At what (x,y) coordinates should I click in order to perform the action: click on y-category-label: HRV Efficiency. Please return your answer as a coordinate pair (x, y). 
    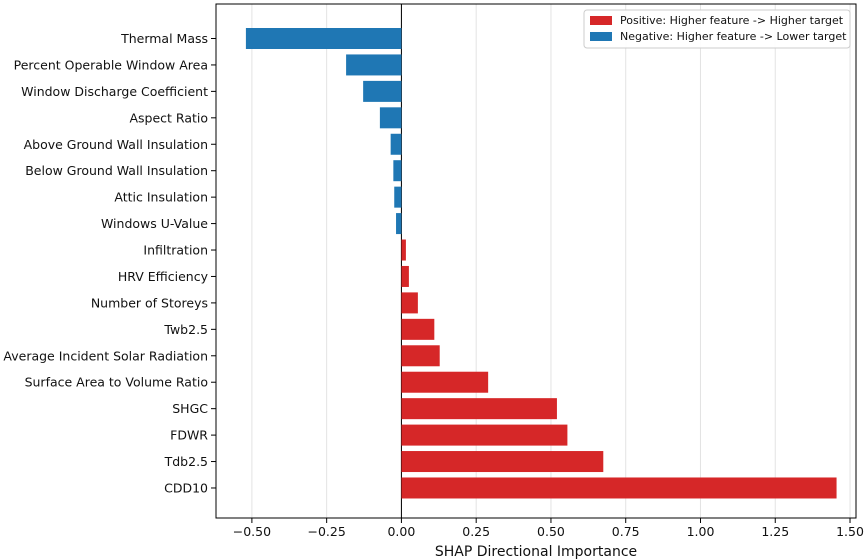
    Looking at the image, I should click on (163, 276).